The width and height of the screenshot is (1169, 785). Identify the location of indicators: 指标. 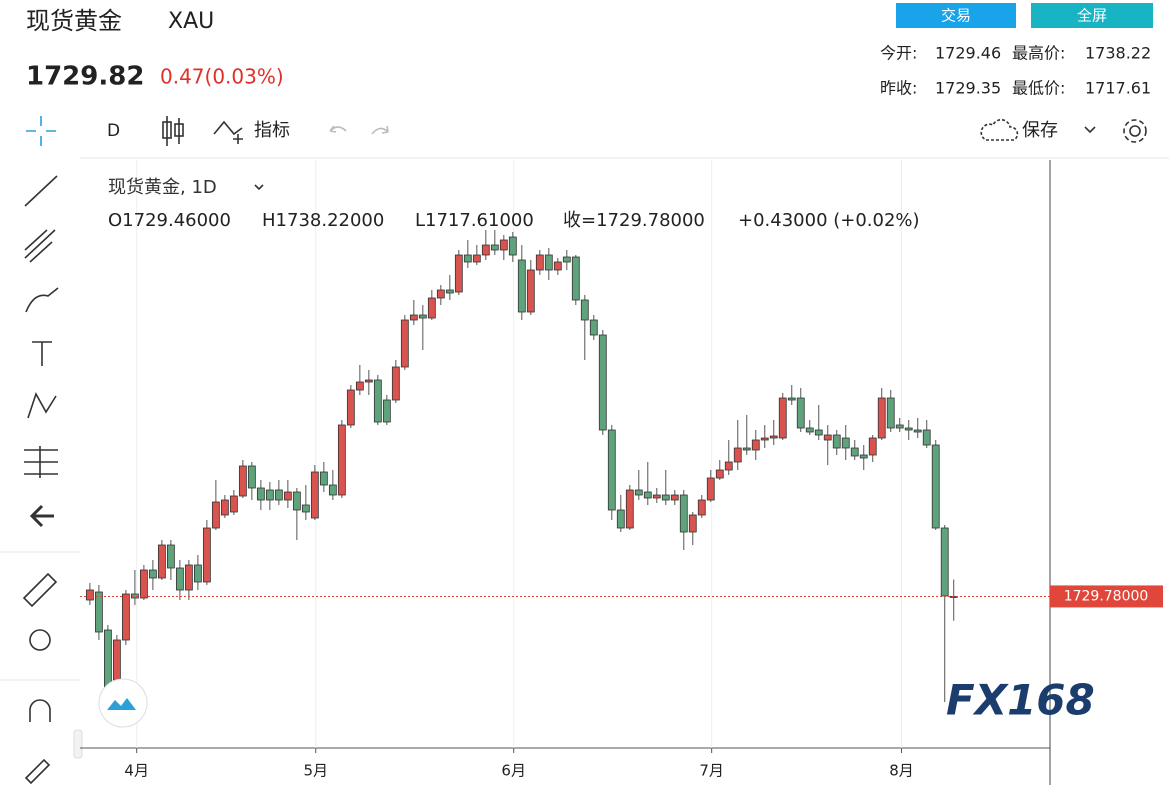
(272, 130).